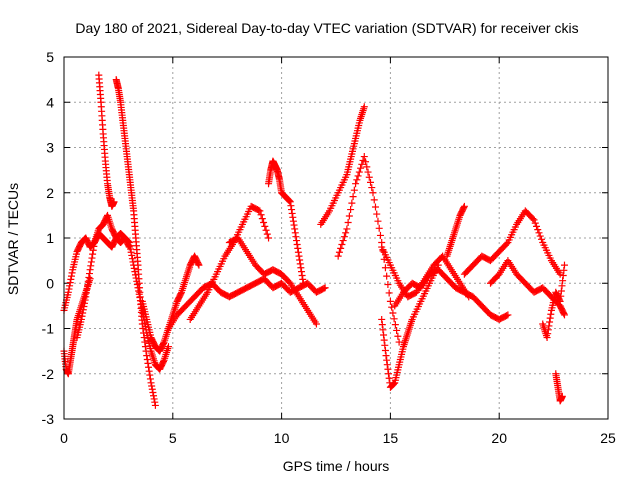 The height and width of the screenshot is (480, 640). What do you see at coordinates (50, 238) in the screenshot?
I see `y-tick-label: 1` at bounding box center [50, 238].